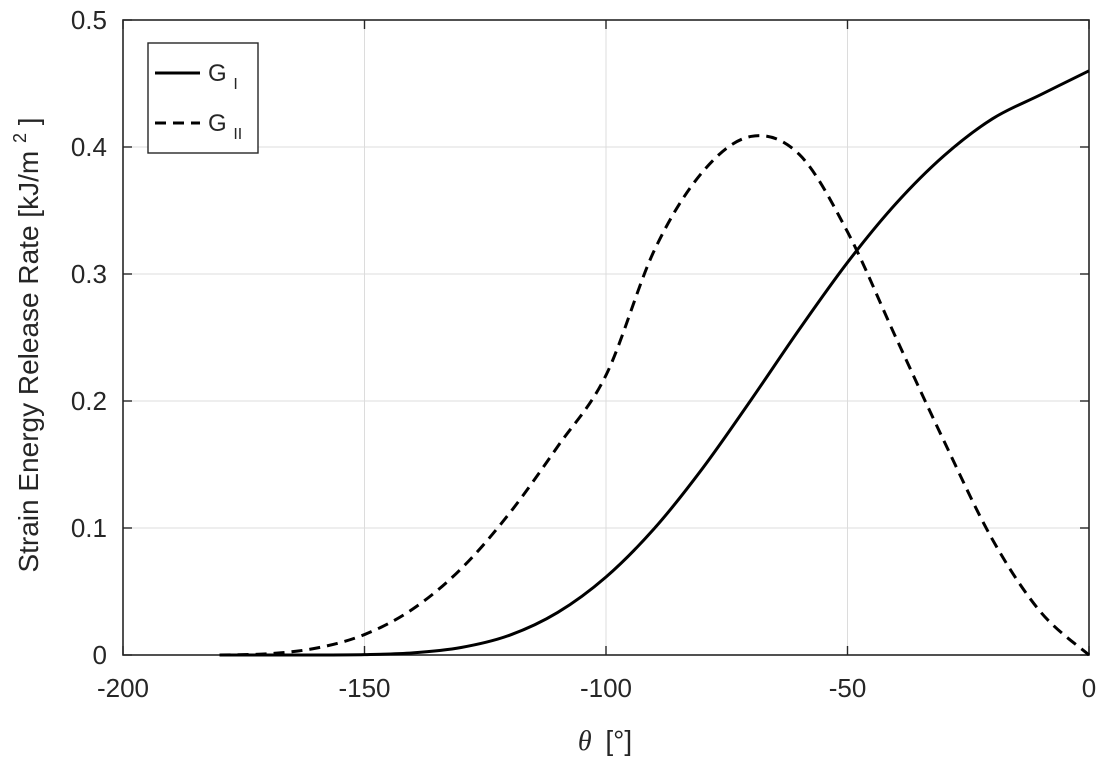  Describe the element at coordinates (28, 121) in the screenshot. I see `y-axis-label-close: ]` at that location.